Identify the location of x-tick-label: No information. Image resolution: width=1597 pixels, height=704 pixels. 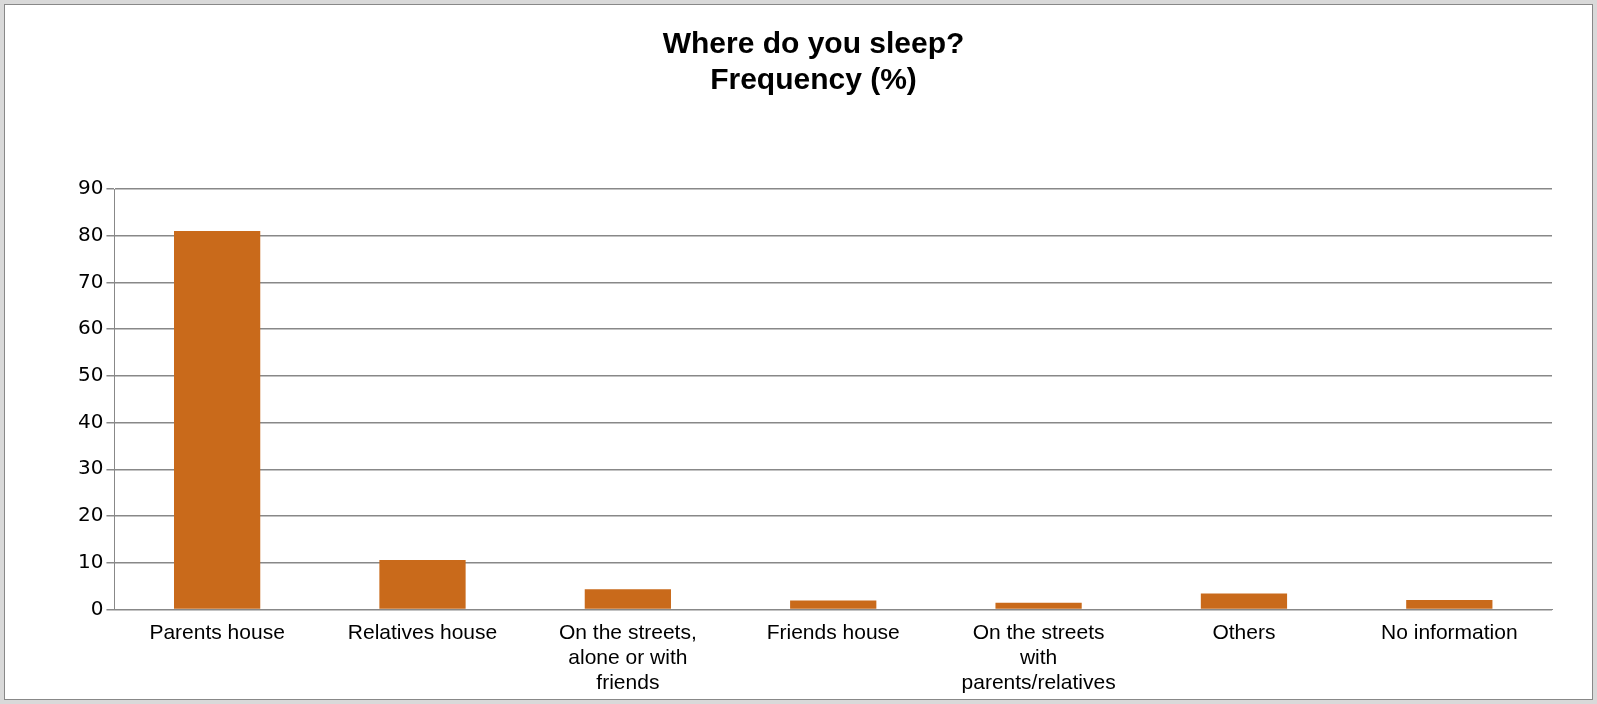
(1449, 631).